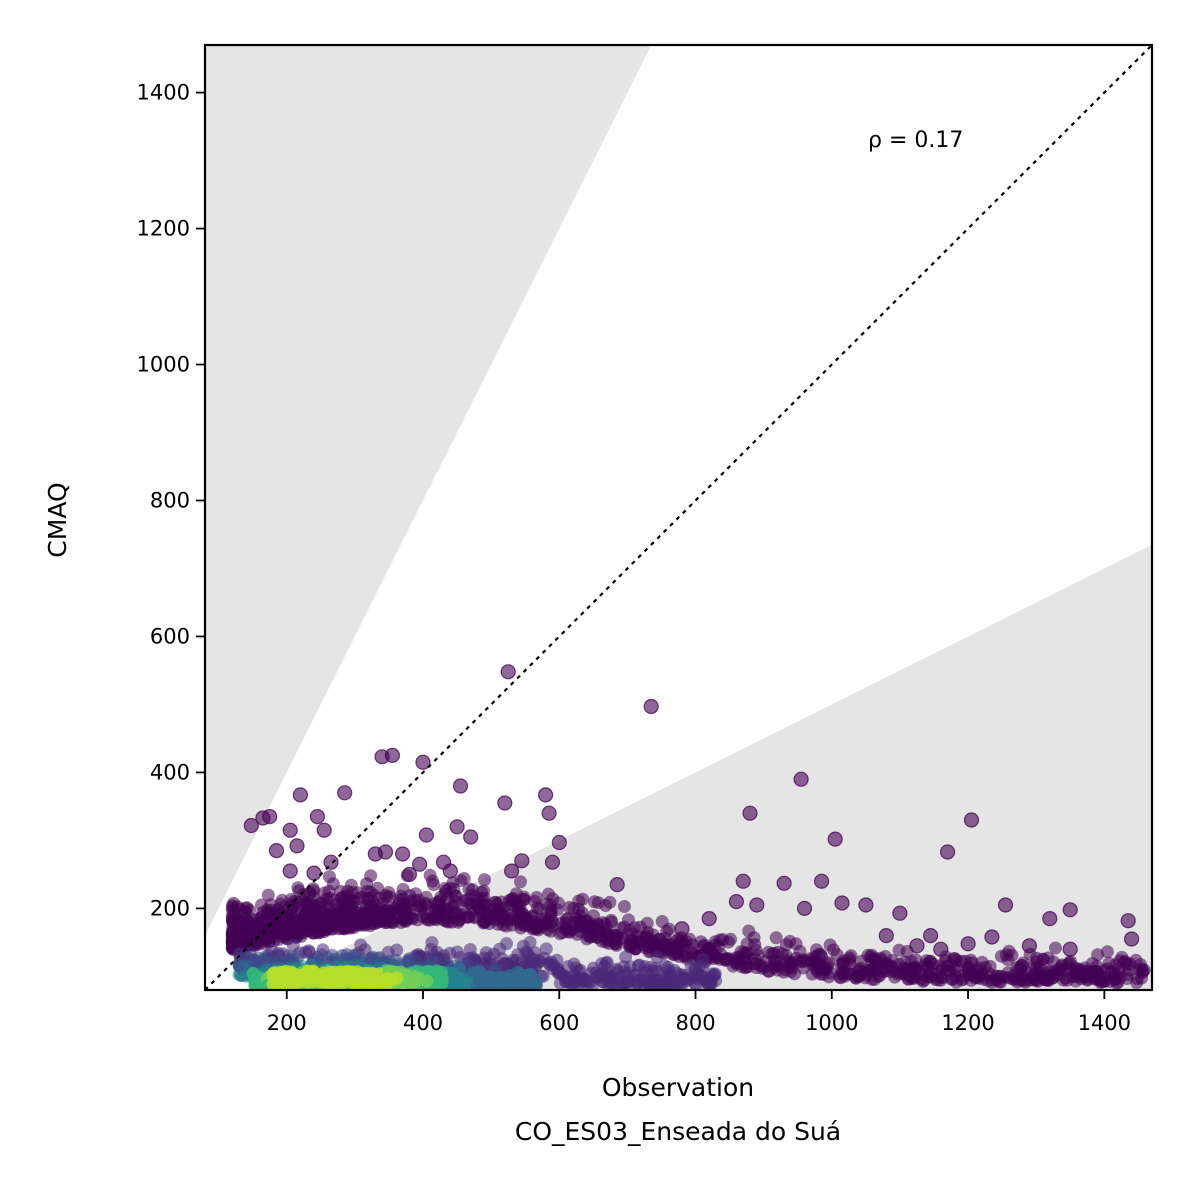  Describe the element at coordinates (163, 229) in the screenshot. I see `y-tick-label: 1200` at that location.